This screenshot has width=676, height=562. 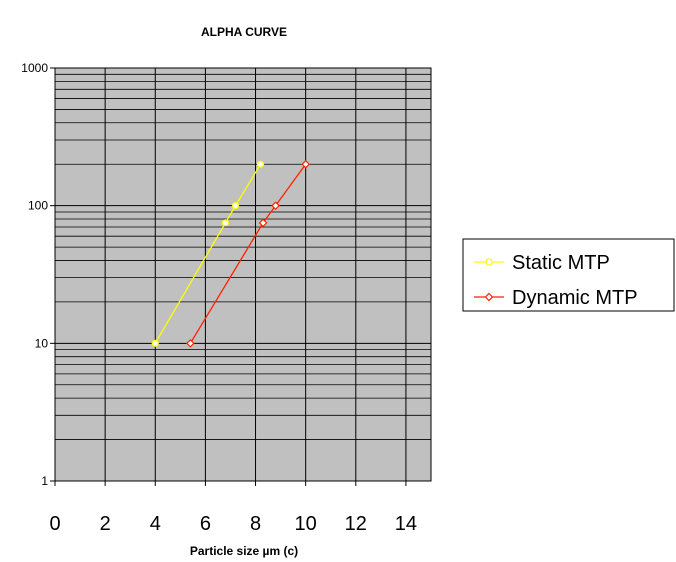 What do you see at coordinates (205, 524) in the screenshot?
I see `x-tick-label: 6` at bounding box center [205, 524].